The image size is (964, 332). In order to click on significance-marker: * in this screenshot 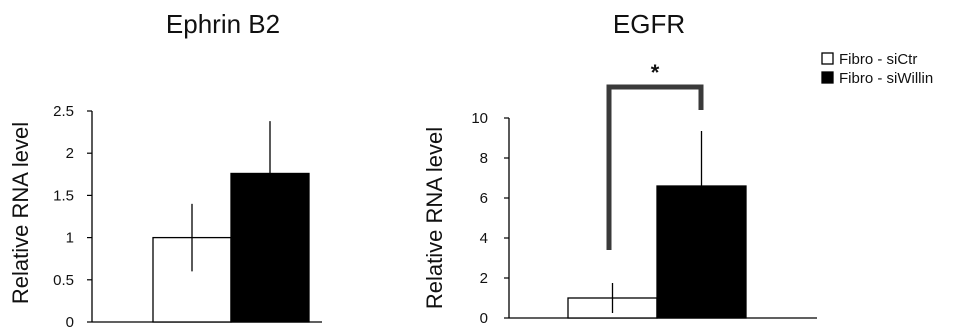, I will do `click(655, 72)`.